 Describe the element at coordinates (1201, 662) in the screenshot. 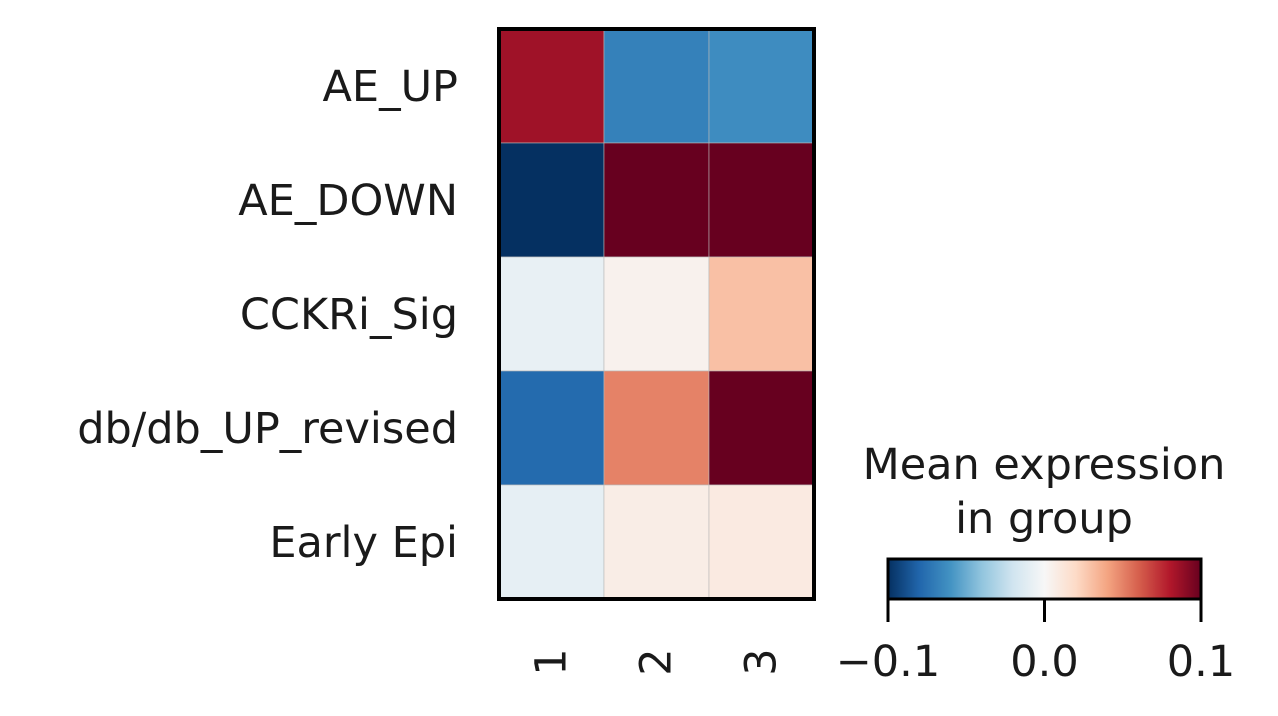

I see `colorbar-tick-label: 0.1` at that location.